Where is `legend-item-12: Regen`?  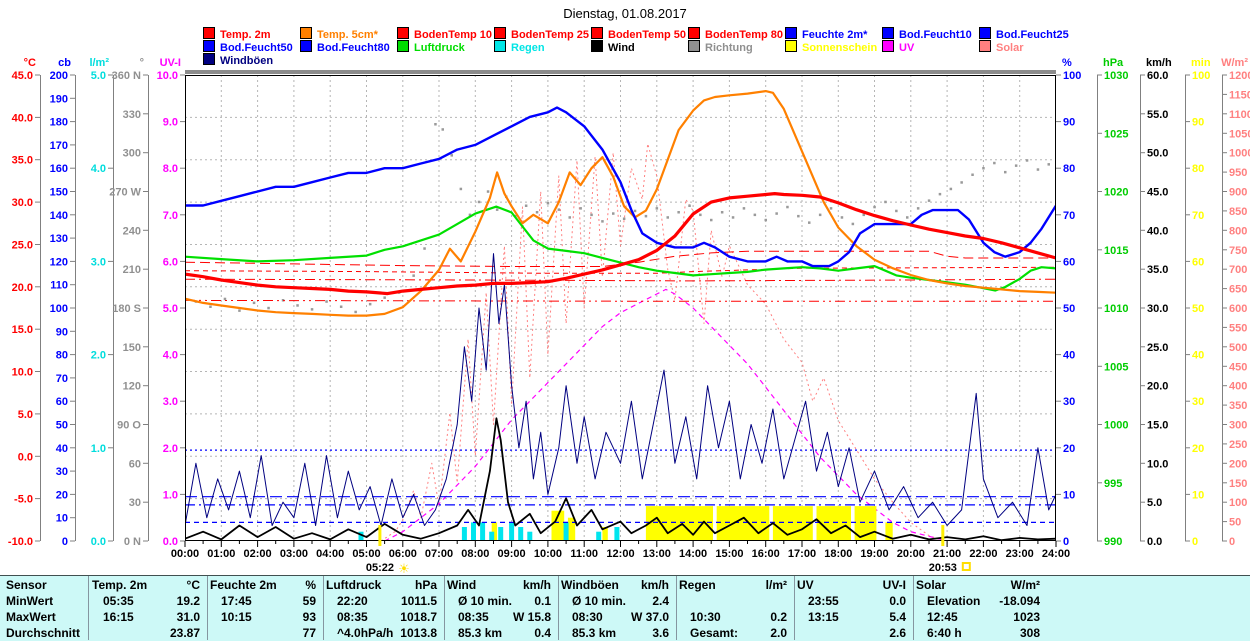 legend-item-12: Regen is located at coordinates (542, 47).